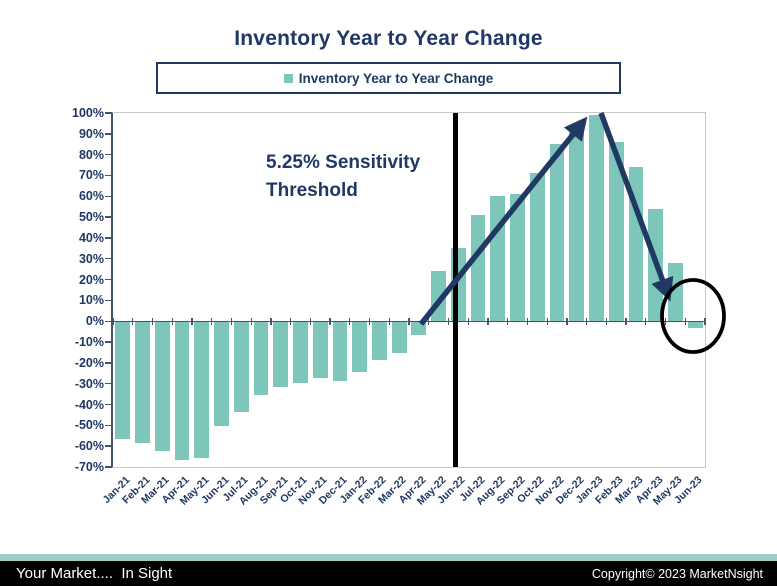 The height and width of the screenshot is (586, 777). What do you see at coordinates (91, 300) in the screenshot?
I see `y-axis-label: 10%` at bounding box center [91, 300].